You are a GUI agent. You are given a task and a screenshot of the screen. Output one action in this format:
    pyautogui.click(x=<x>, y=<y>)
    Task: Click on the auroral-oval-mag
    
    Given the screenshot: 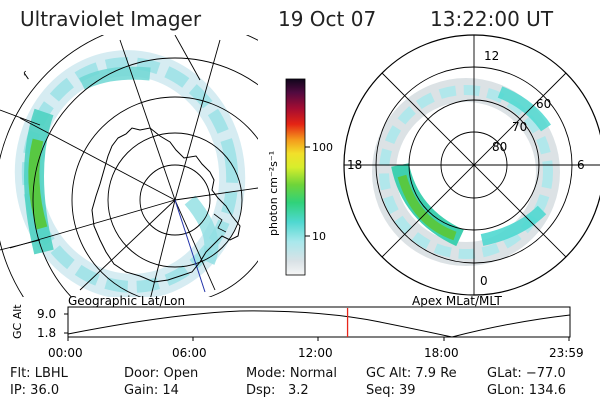 What is the action you would take?
    pyautogui.click(x=466, y=172)
    